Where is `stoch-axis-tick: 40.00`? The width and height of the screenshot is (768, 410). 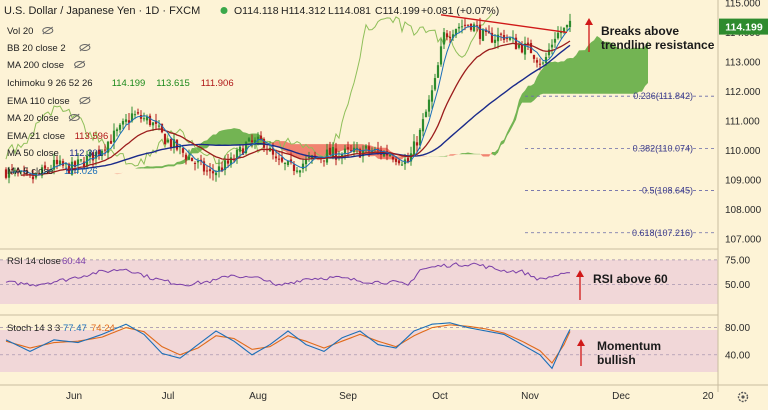
stoch-axis-tick: 40.00 is located at coordinates (737, 355).